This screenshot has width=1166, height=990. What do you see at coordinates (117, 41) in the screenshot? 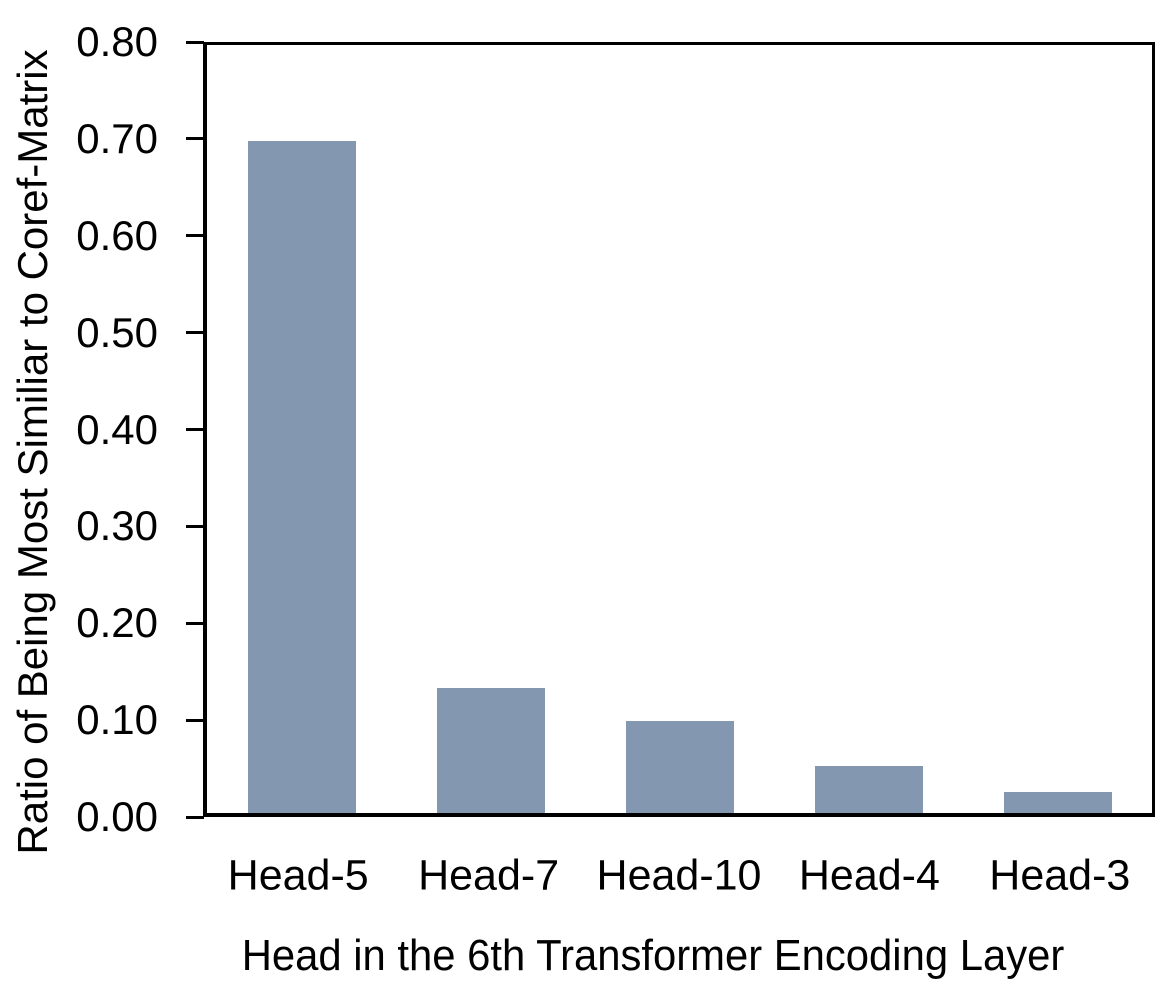
I see `y-tick-label: 0.80` at bounding box center [117, 41].